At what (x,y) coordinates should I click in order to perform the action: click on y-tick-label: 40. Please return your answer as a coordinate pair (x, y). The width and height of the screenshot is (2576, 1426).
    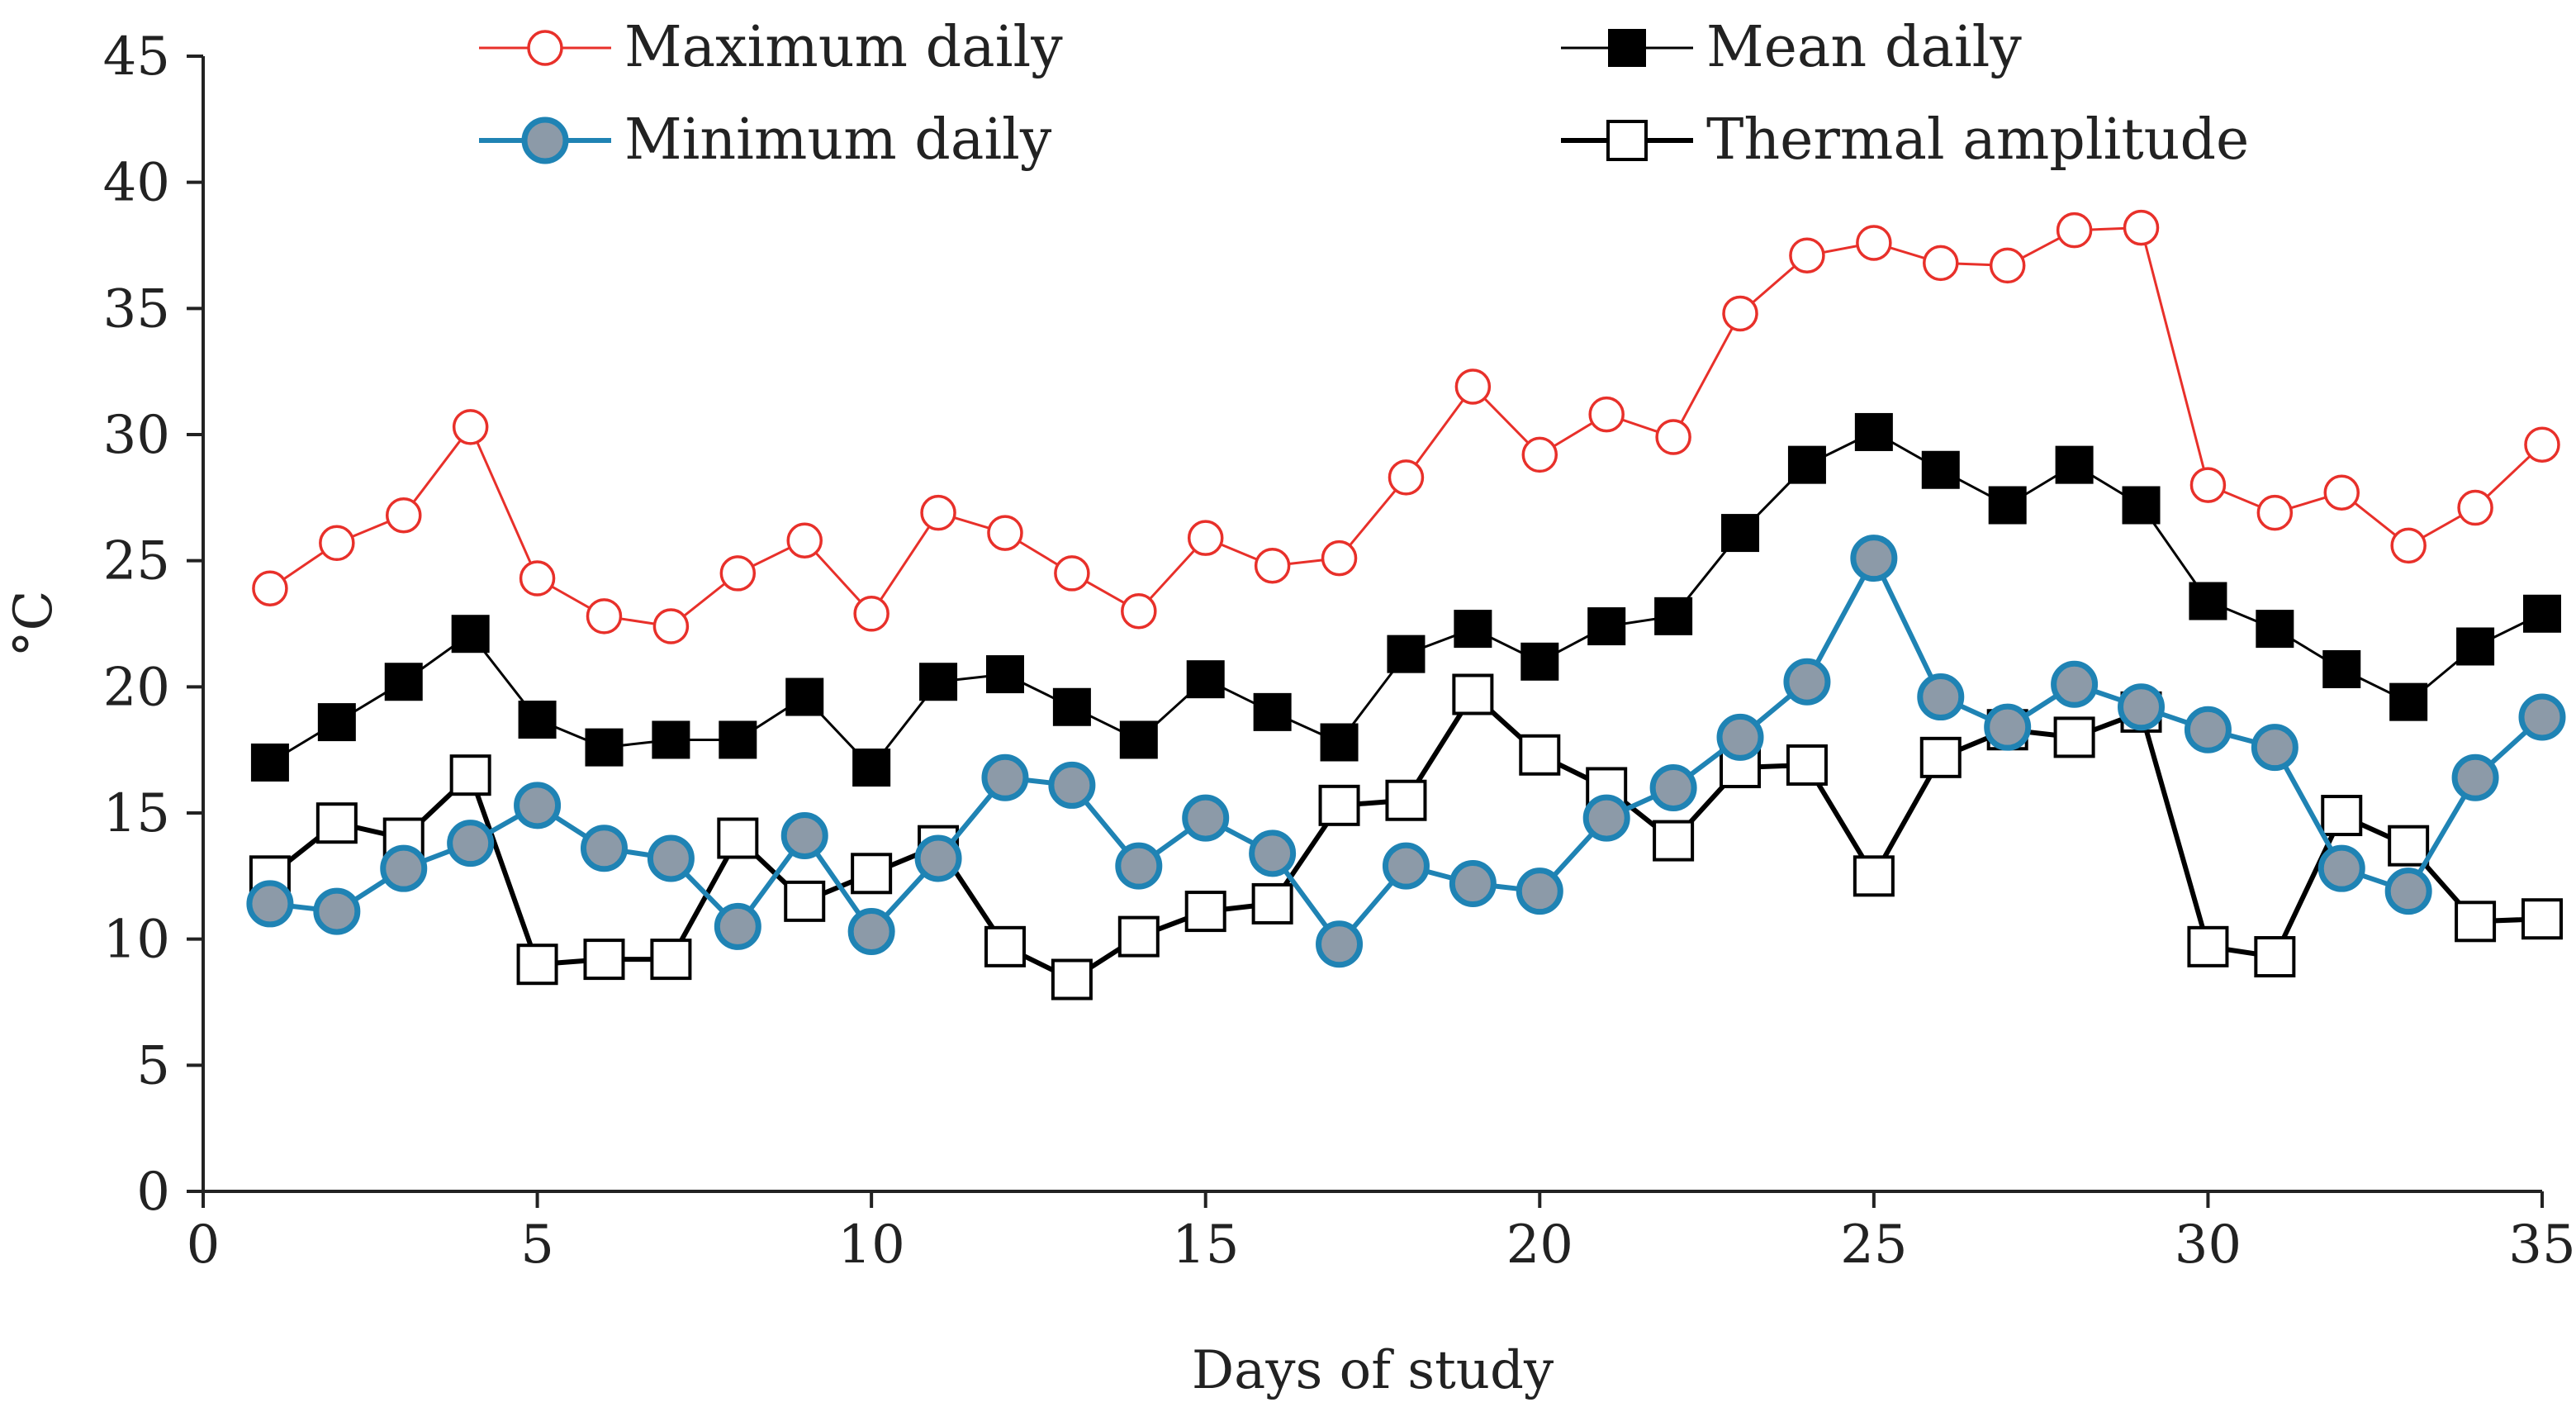
    Looking at the image, I should click on (136, 183).